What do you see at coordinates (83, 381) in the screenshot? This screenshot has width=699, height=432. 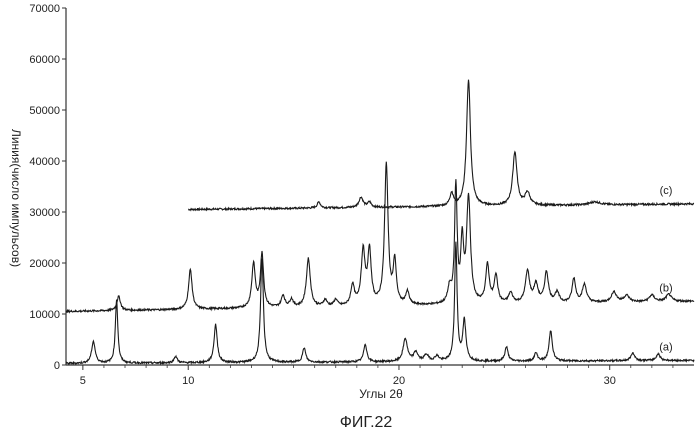 I see `x-tick-label: 5` at bounding box center [83, 381].